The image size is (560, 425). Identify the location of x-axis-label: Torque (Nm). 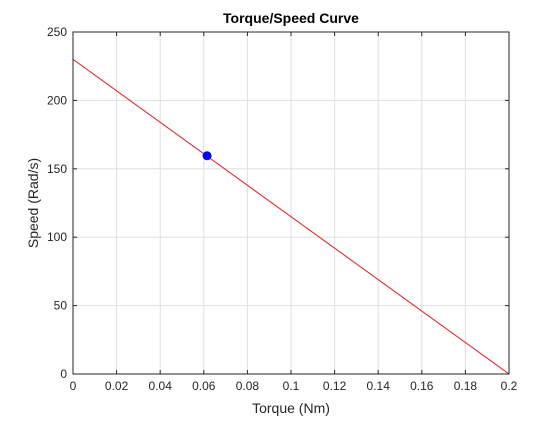
(291, 408).